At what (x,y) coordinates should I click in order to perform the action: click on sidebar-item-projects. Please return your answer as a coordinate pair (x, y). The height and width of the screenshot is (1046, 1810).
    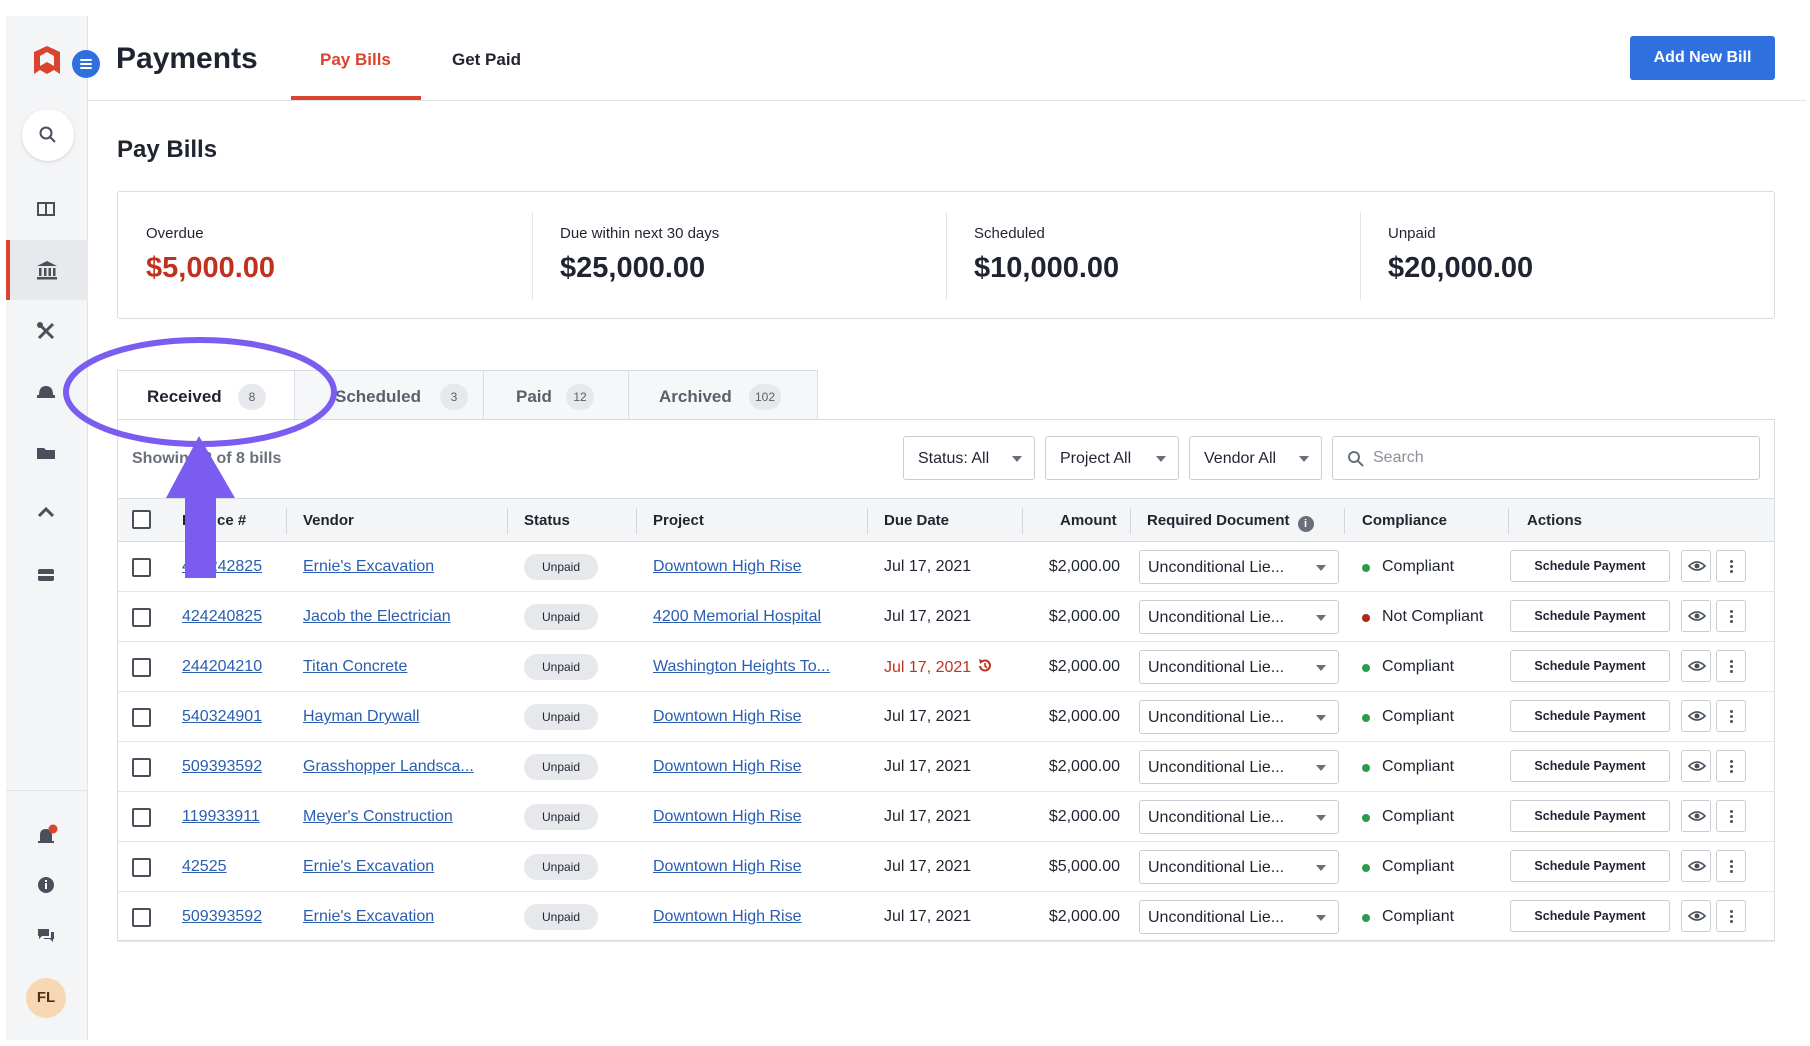
    Looking at the image, I should click on (47, 392).